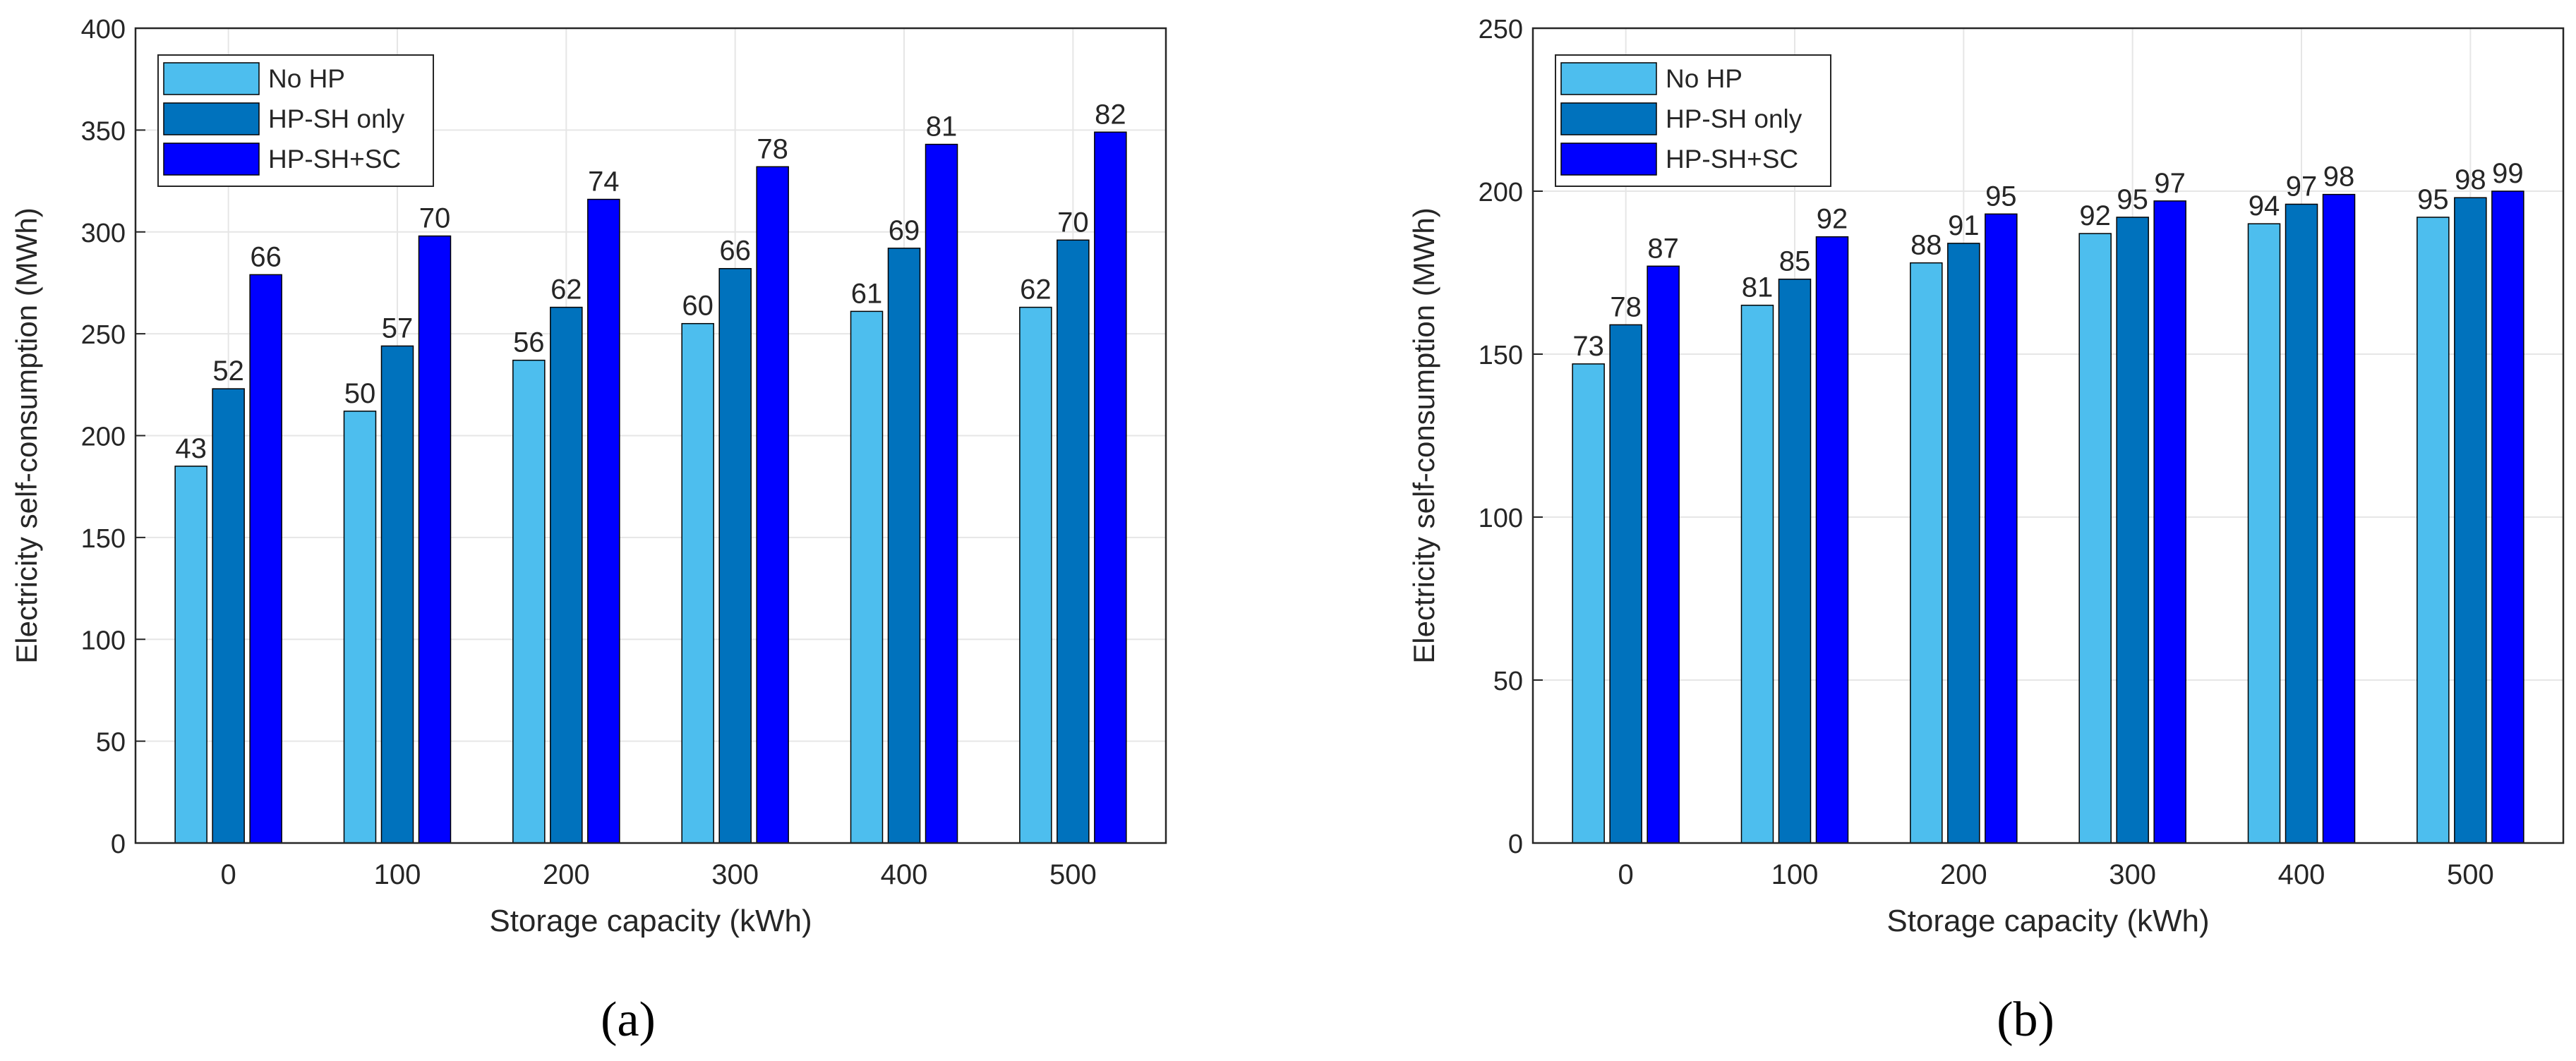 The width and height of the screenshot is (2576, 1061). What do you see at coordinates (1588, 346) in the screenshot?
I see `data-label: 73` at bounding box center [1588, 346].